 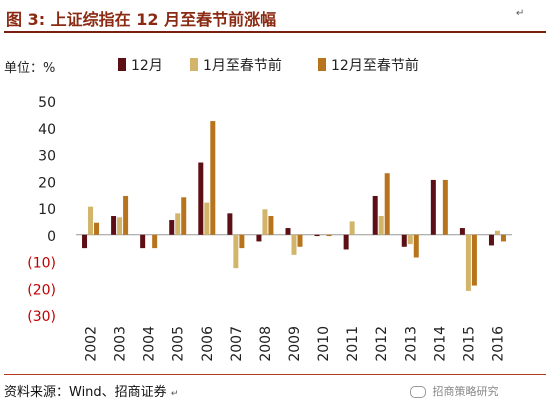 What do you see at coordinates (47, 210) in the screenshot?
I see `y-tick-label: 10` at bounding box center [47, 210].